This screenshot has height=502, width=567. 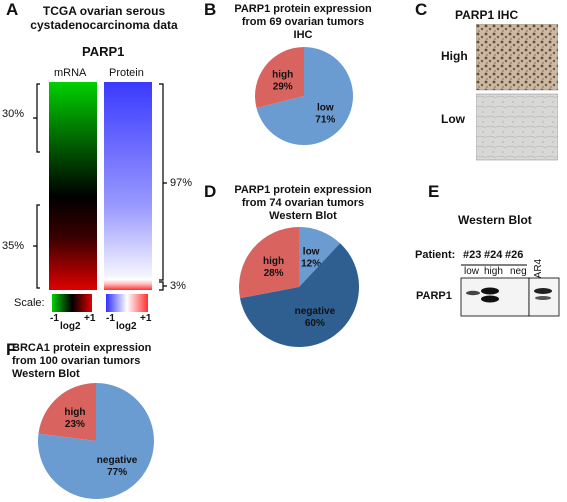 What do you see at coordinates (163, 182) in the screenshot?
I see `right-bracket-top` at bounding box center [163, 182].